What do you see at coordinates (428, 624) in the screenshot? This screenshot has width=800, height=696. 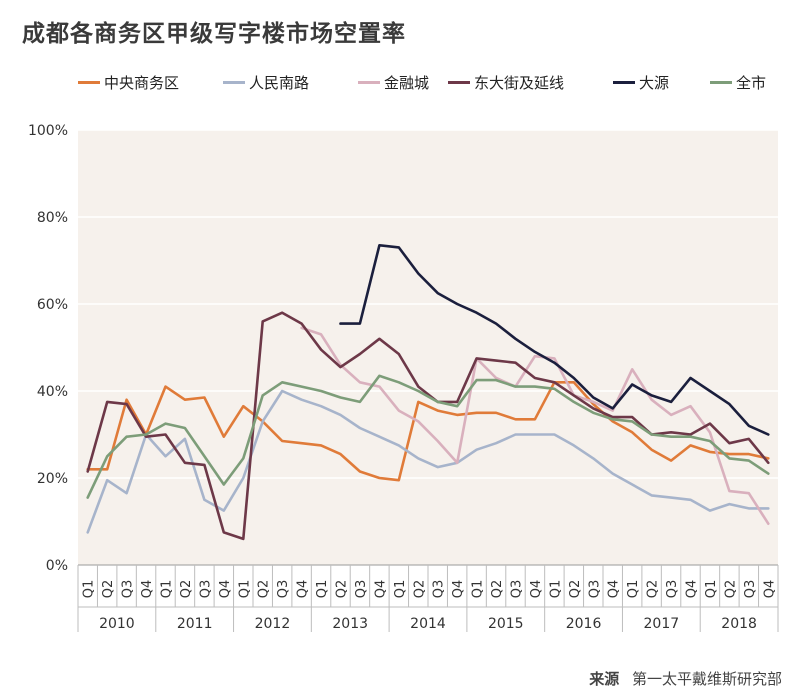 I see `x-tick-label-year: 2014` at bounding box center [428, 624].